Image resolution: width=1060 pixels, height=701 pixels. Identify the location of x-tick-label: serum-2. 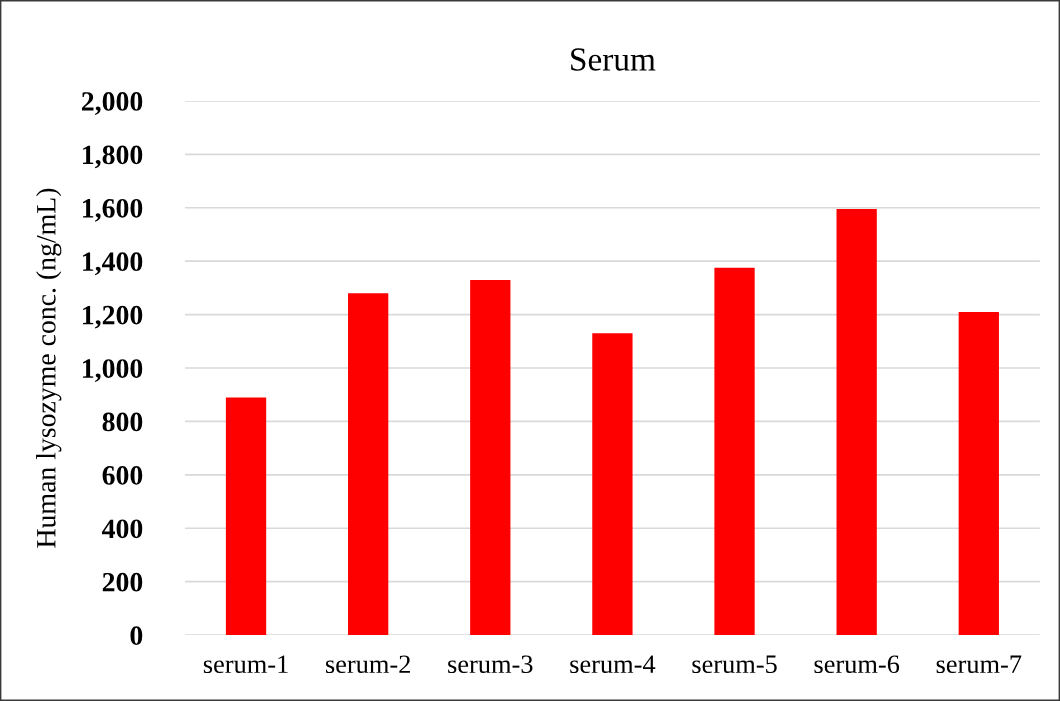
(368, 664).